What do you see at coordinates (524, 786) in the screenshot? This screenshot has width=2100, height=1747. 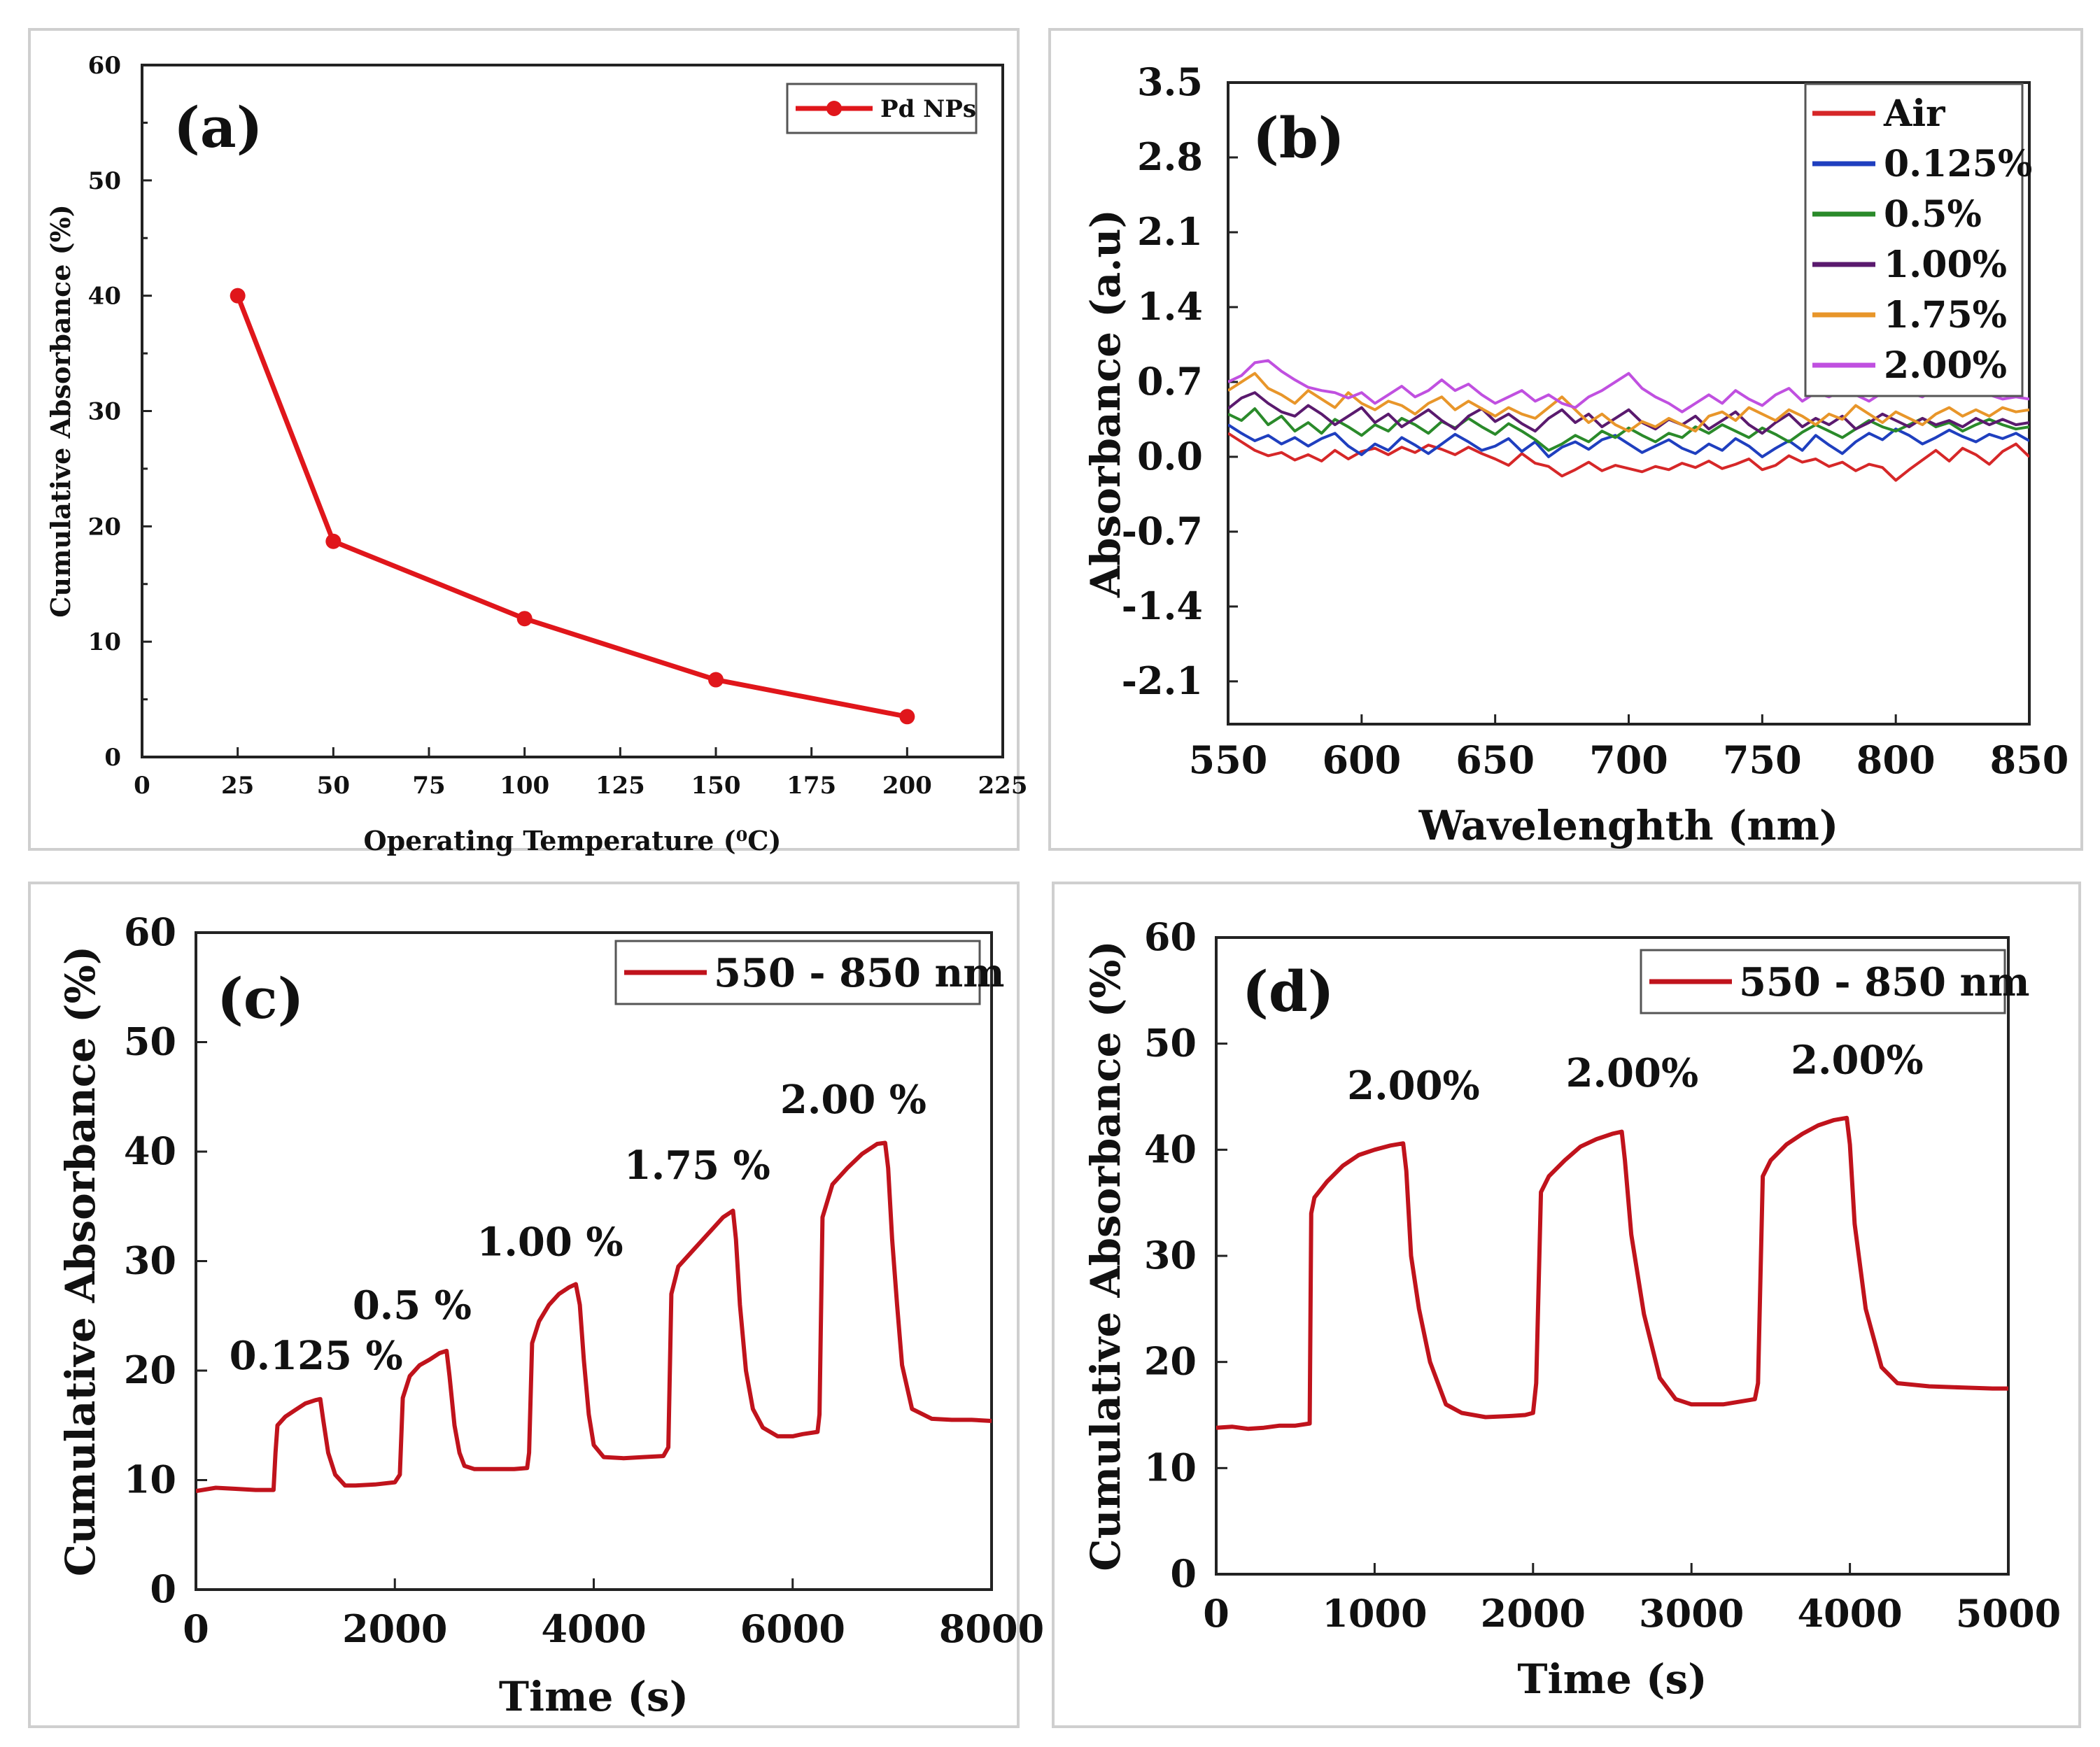 I see `x-tick-label: 100` at bounding box center [524, 786].